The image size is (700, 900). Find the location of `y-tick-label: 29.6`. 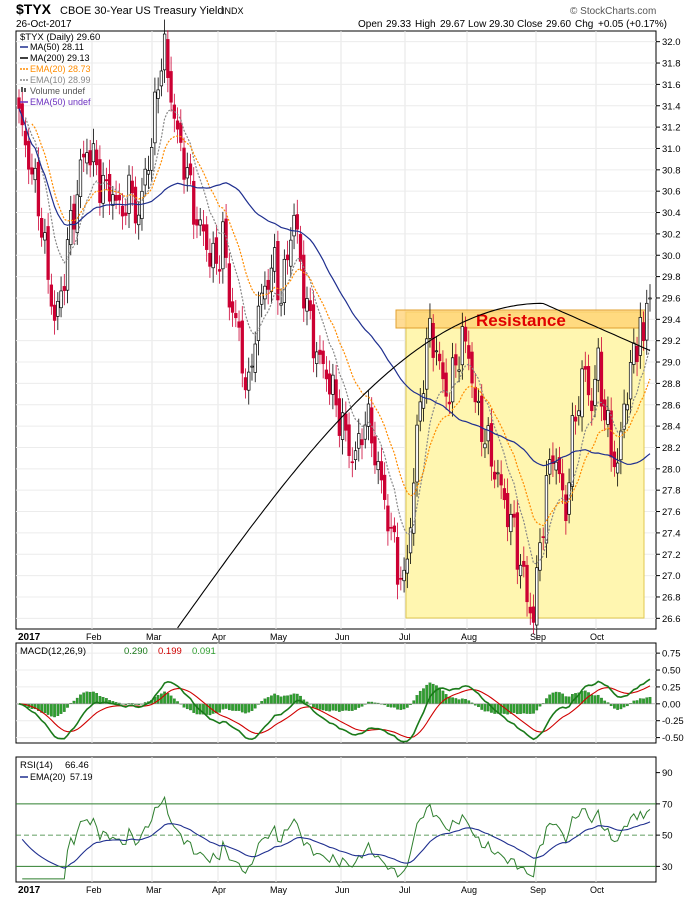

y-tick-label: 29.6 is located at coordinates (671, 298).